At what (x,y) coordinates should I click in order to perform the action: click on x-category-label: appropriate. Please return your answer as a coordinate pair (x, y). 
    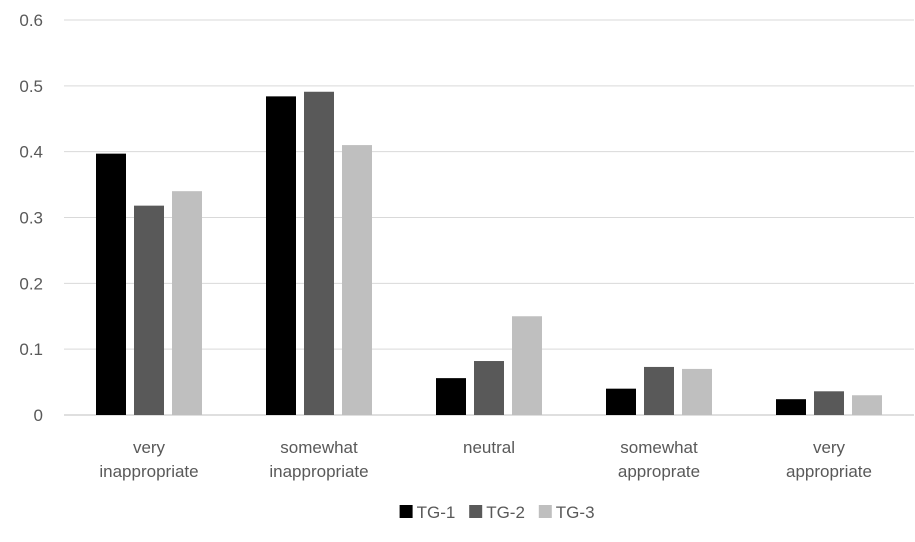
    Looking at the image, I should click on (829, 471).